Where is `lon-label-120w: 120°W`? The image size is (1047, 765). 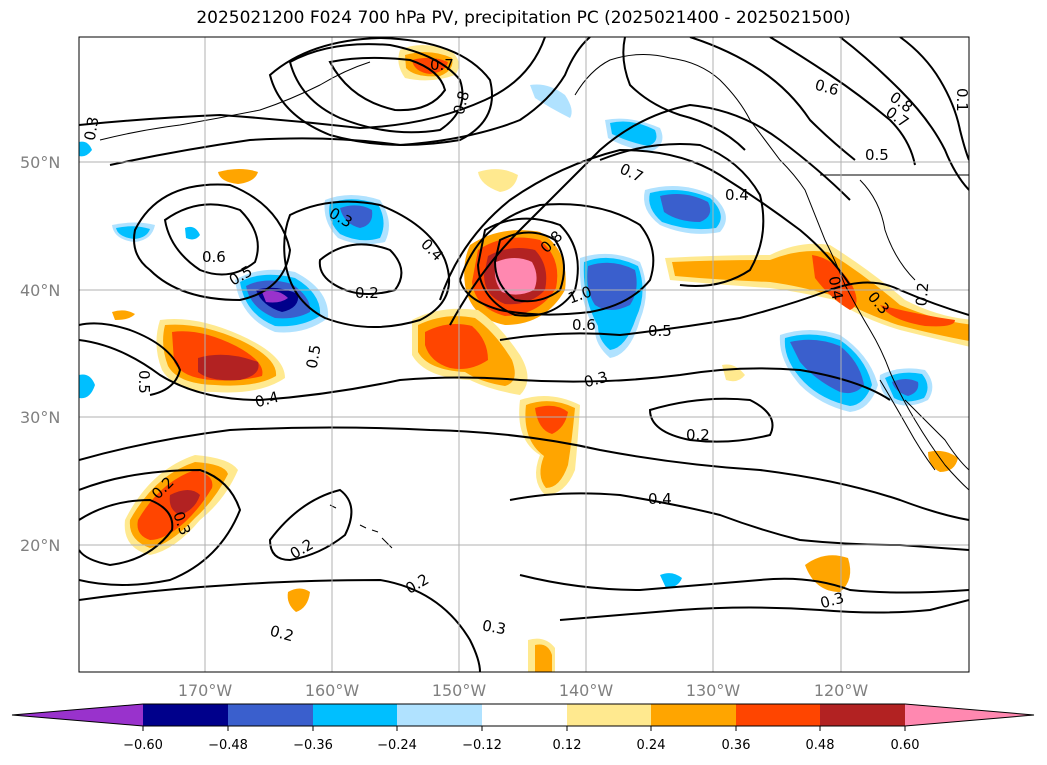 lon-label-120w: 120°W is located at coordinates (841, 690).